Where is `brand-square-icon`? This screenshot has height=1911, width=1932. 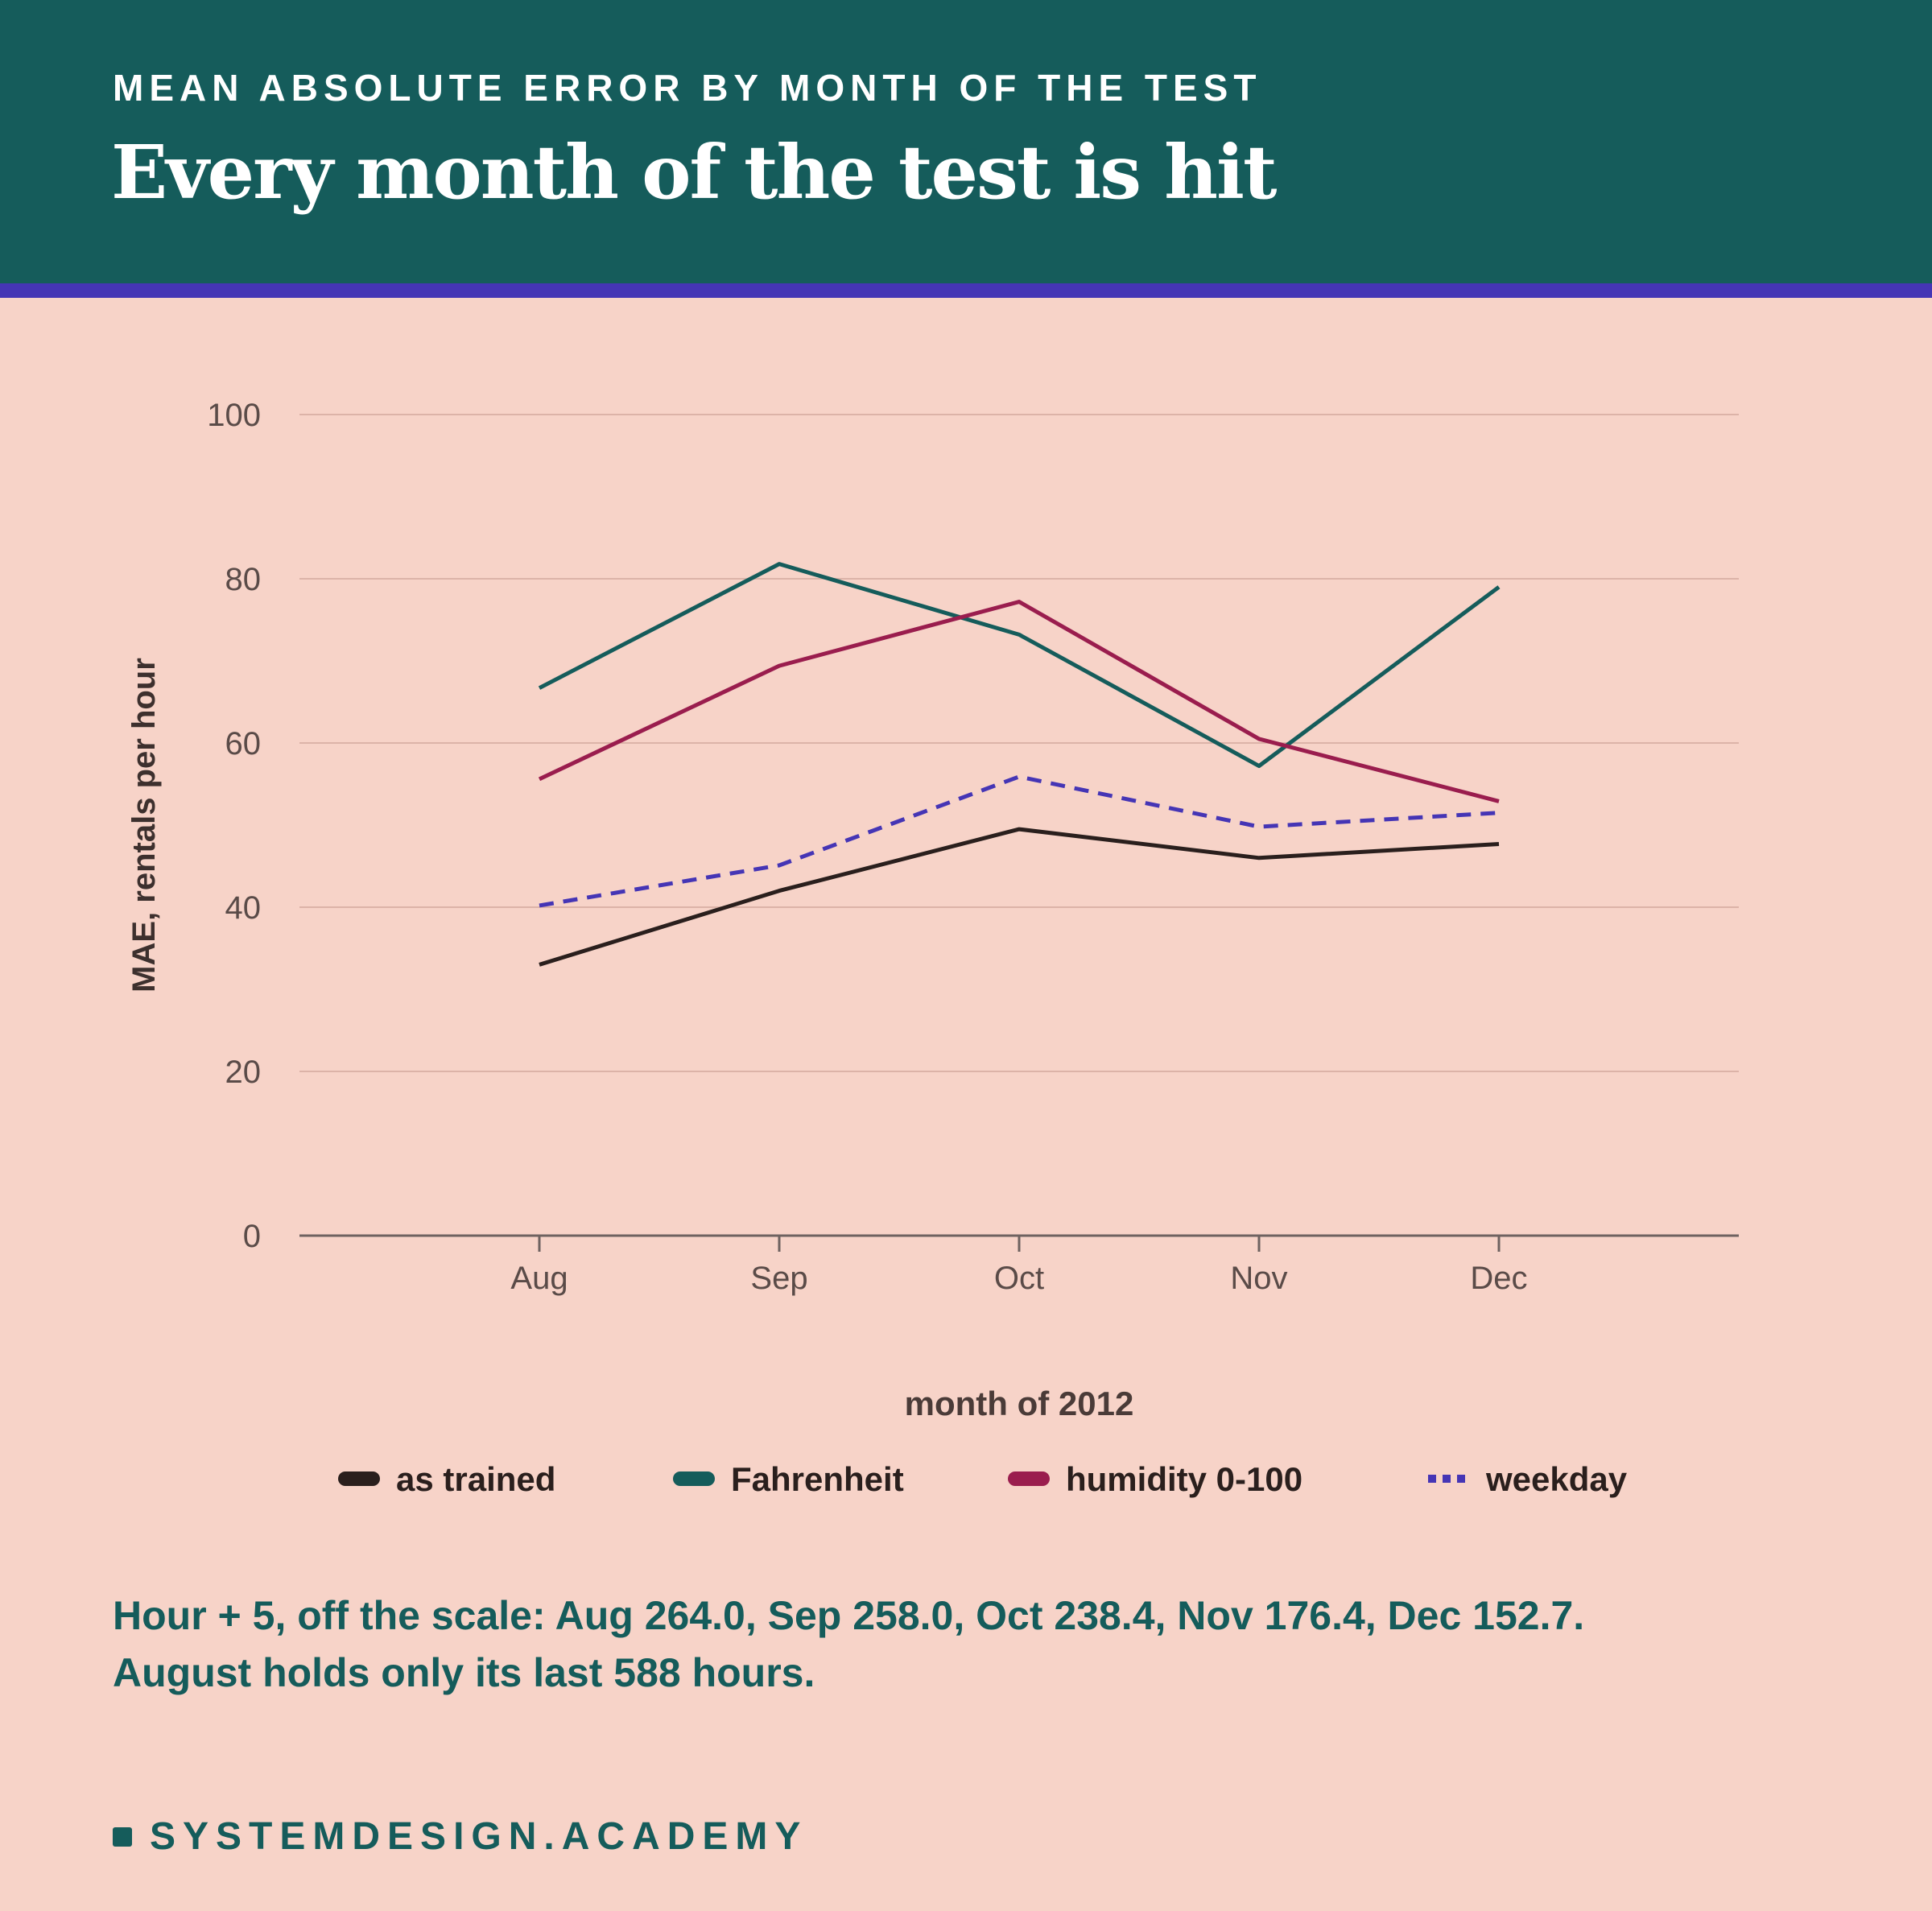 brand-square-icon is located at coordinates (122, 1836).